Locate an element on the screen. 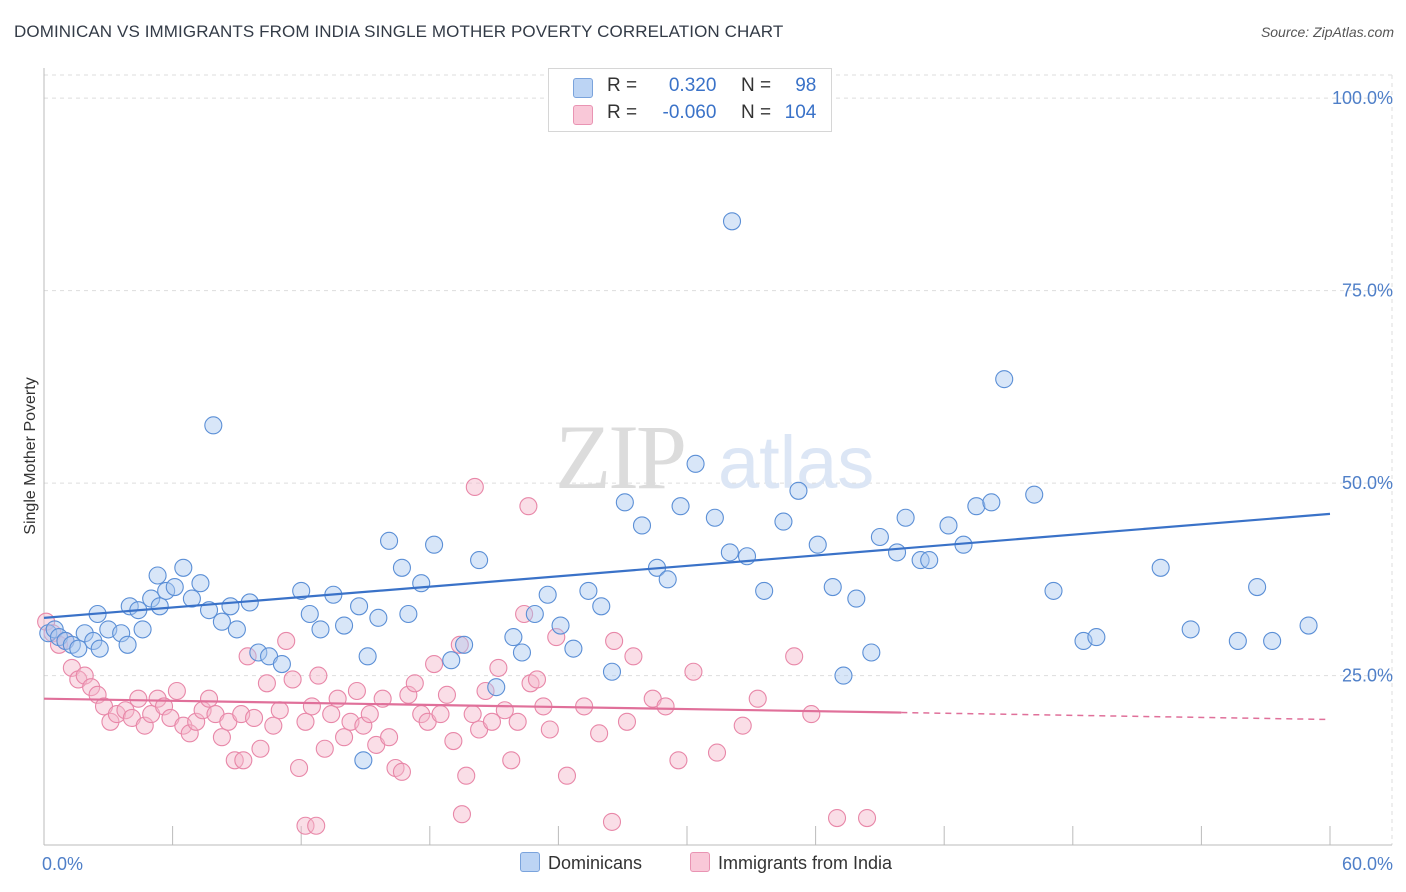 The width and height of the screenshot is (1406, 892). watermark: ZIP atlas is located at coordinates (714, 457).